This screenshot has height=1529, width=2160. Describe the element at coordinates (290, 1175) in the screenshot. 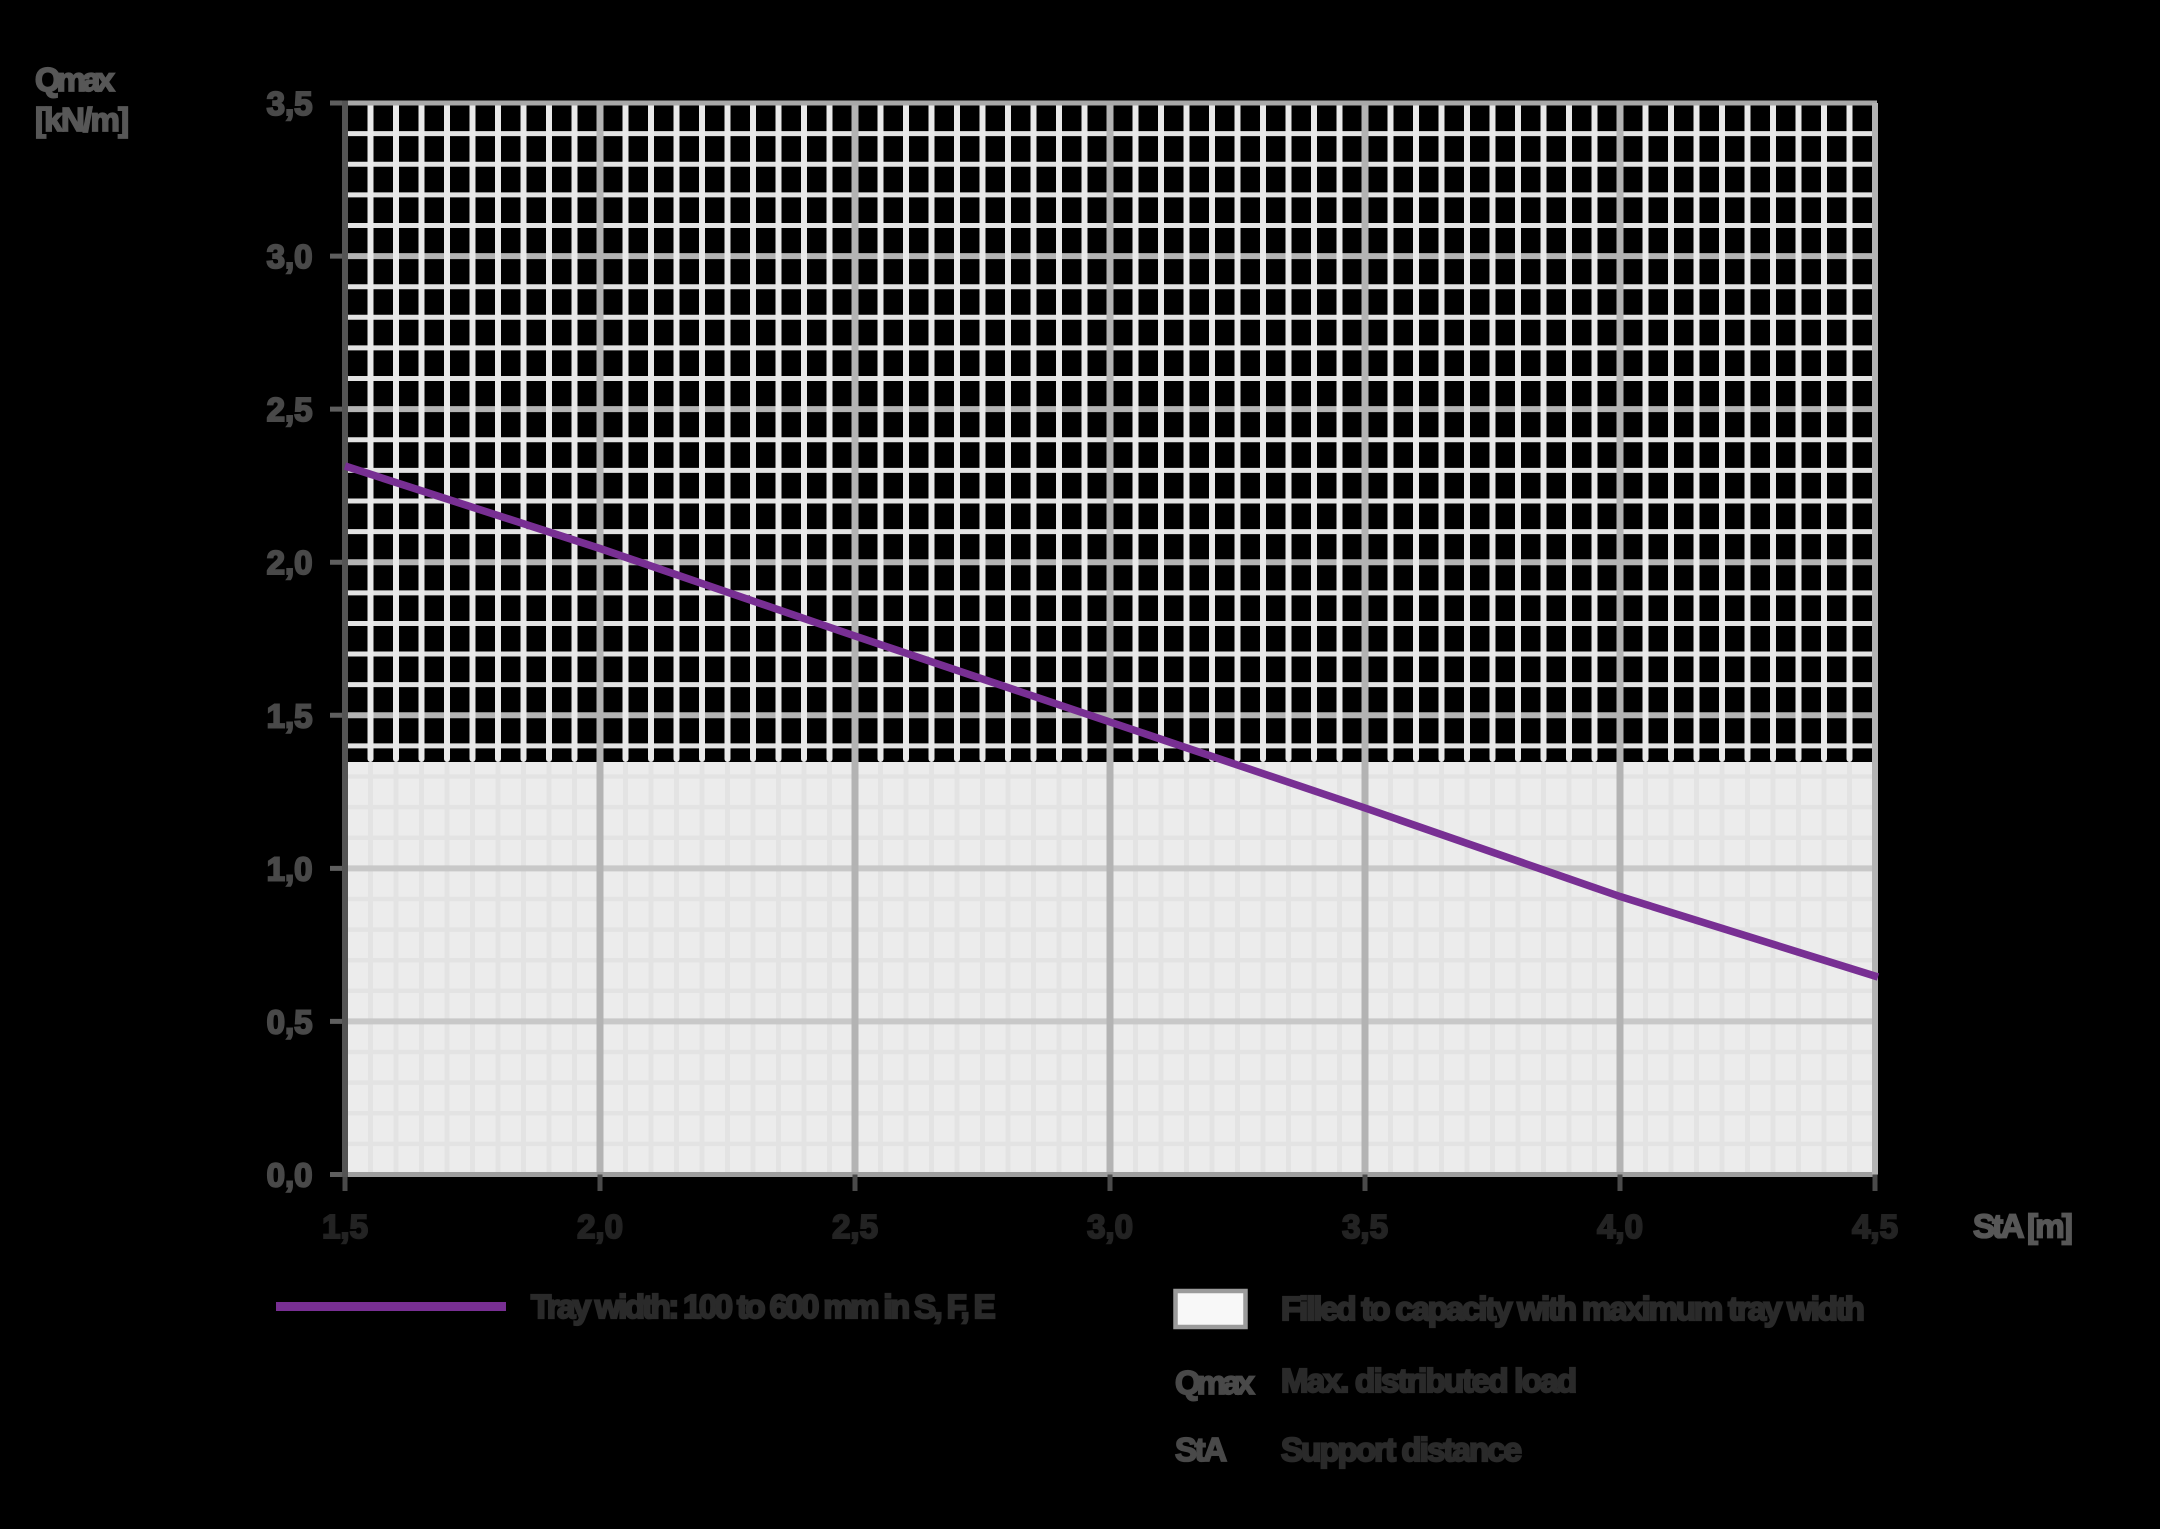

I see `svg-text: 0,0` at that location.